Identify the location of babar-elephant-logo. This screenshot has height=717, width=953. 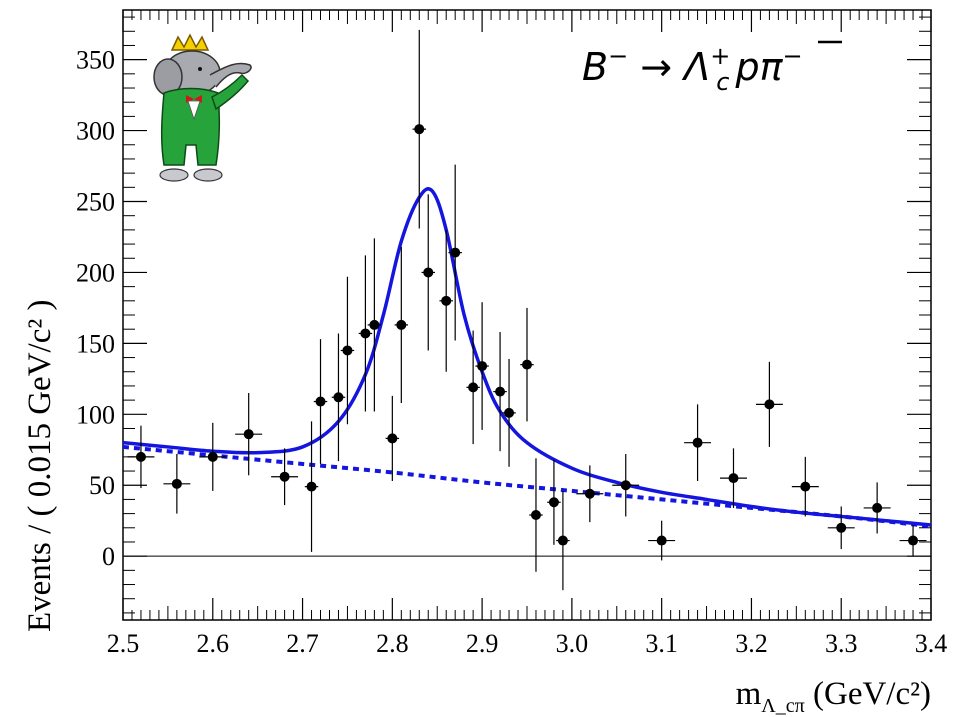
(202, 107).